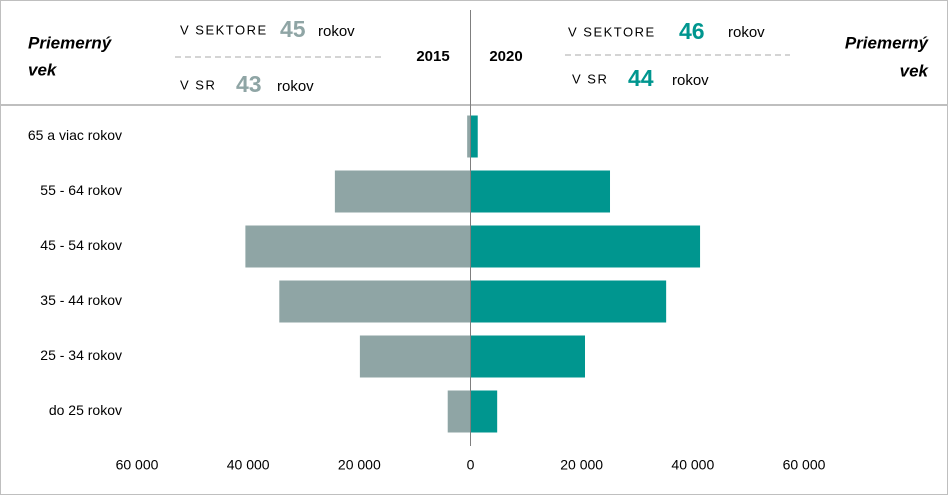 Image resolution: width=948 pixels, height=495 pixels. I want to click on sr-age: 44, so click(641, 78).